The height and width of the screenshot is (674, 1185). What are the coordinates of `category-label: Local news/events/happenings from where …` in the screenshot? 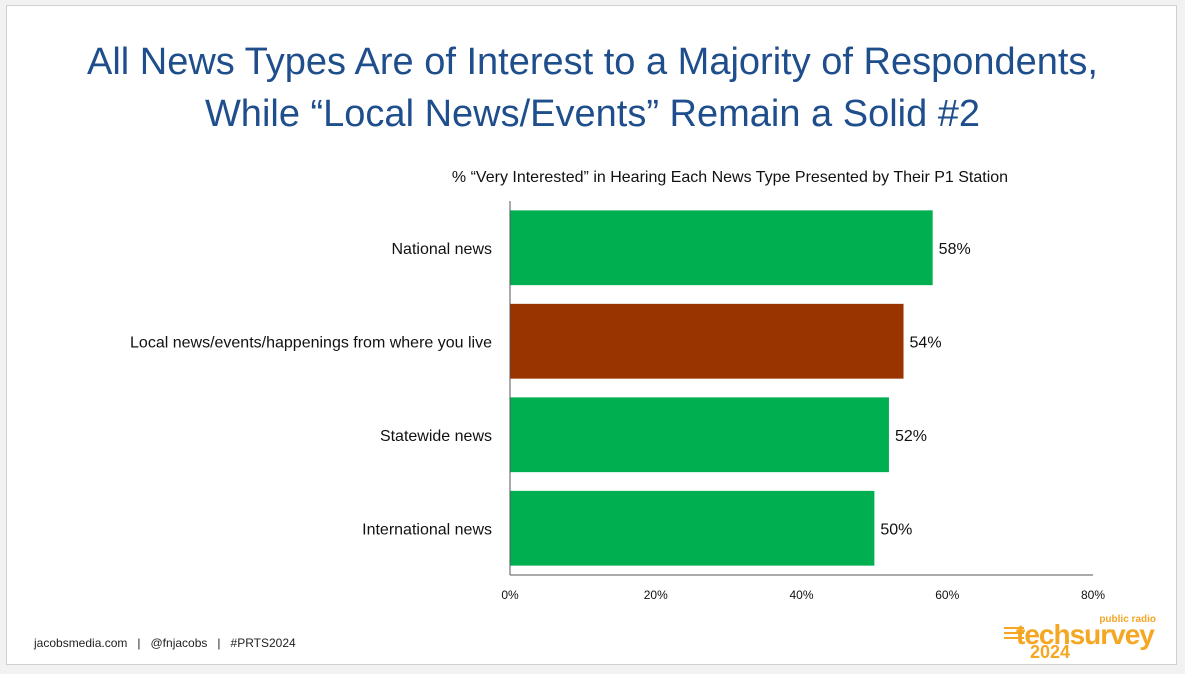 It's located at (311, 342).